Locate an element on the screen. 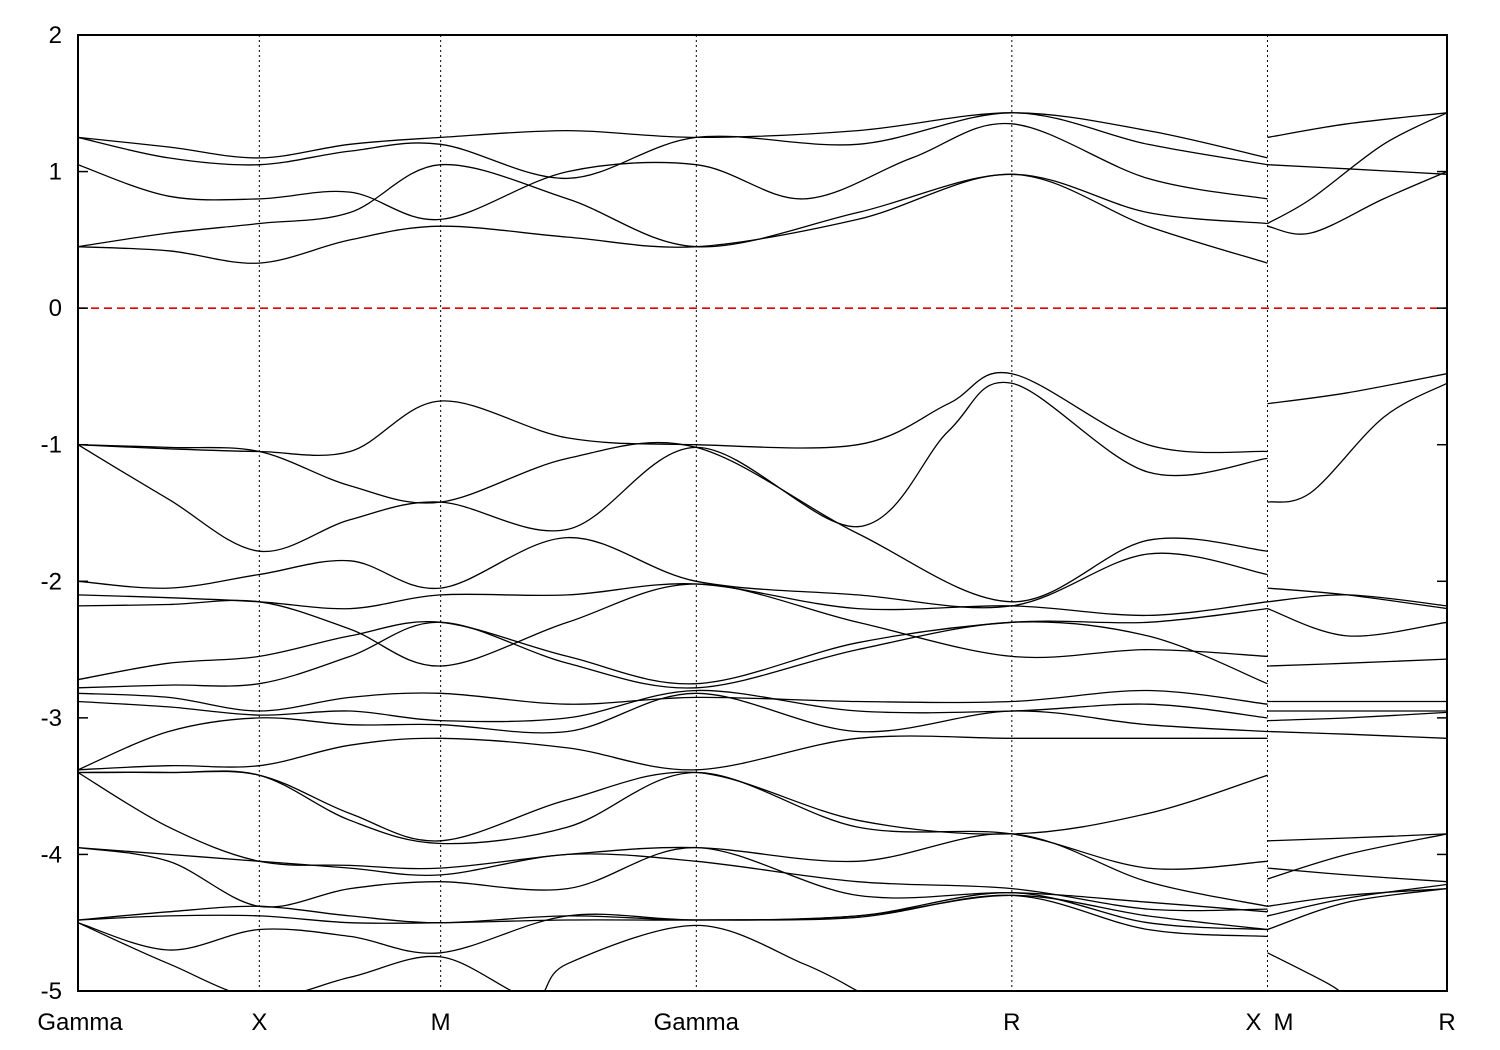  y-tick-label: -1 is located at coordinates (51, 445).